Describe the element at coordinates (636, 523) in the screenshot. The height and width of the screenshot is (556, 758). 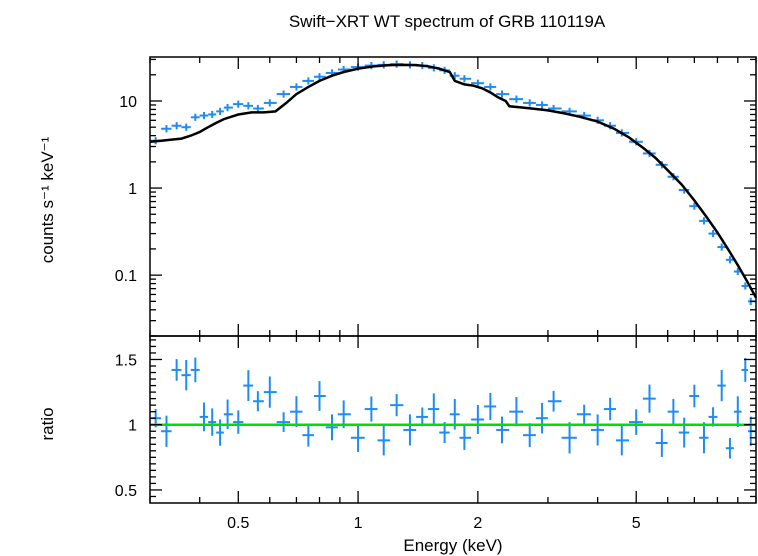
I see `x-tick-label: 5` at that location.